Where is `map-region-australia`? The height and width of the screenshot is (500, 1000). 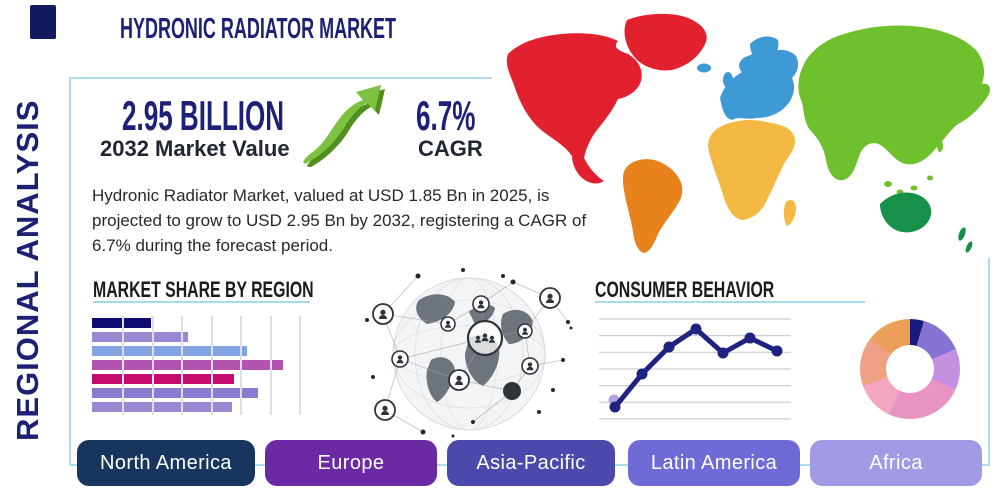 map-region-australia is located at coordinates (906, 212).